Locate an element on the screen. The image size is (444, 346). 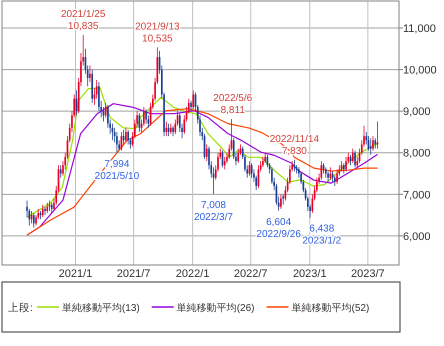
y-tick-label: 11,000 is located at coordinates (419, 29).